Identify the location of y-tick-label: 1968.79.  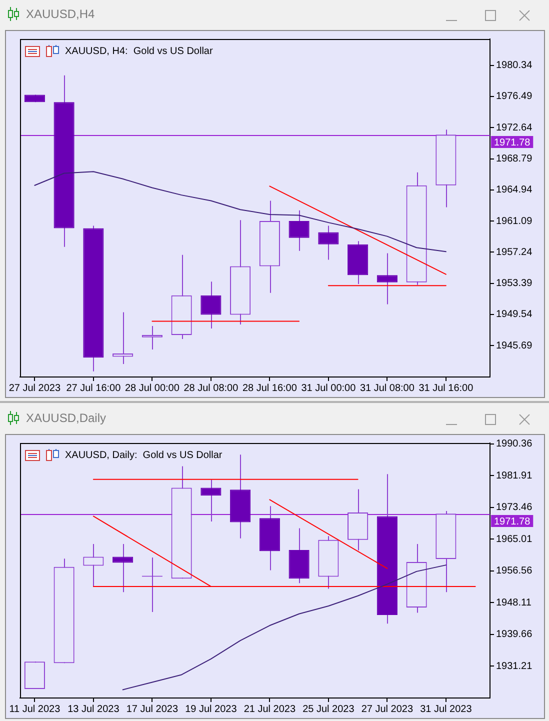
(514, 159).